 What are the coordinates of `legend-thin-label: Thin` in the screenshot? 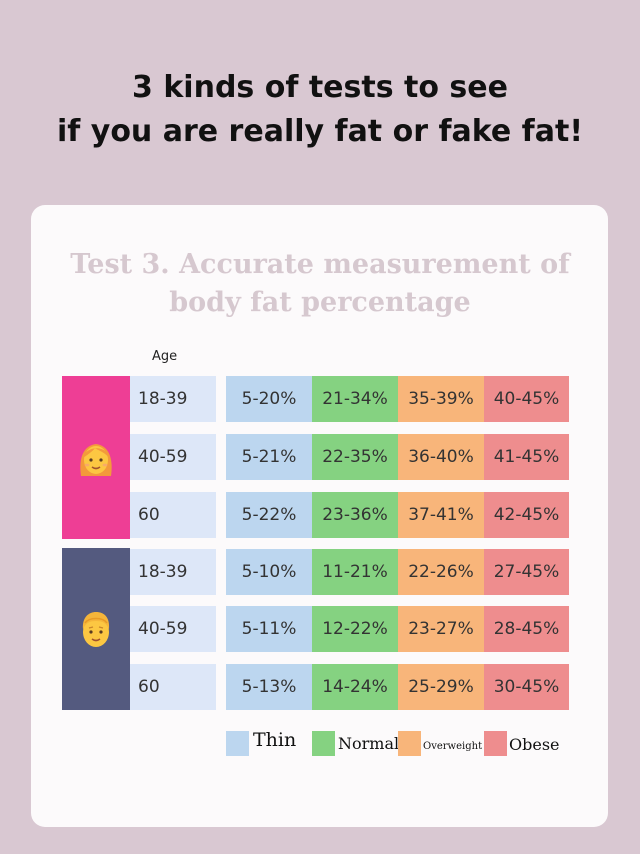 It's located at (275, 740).